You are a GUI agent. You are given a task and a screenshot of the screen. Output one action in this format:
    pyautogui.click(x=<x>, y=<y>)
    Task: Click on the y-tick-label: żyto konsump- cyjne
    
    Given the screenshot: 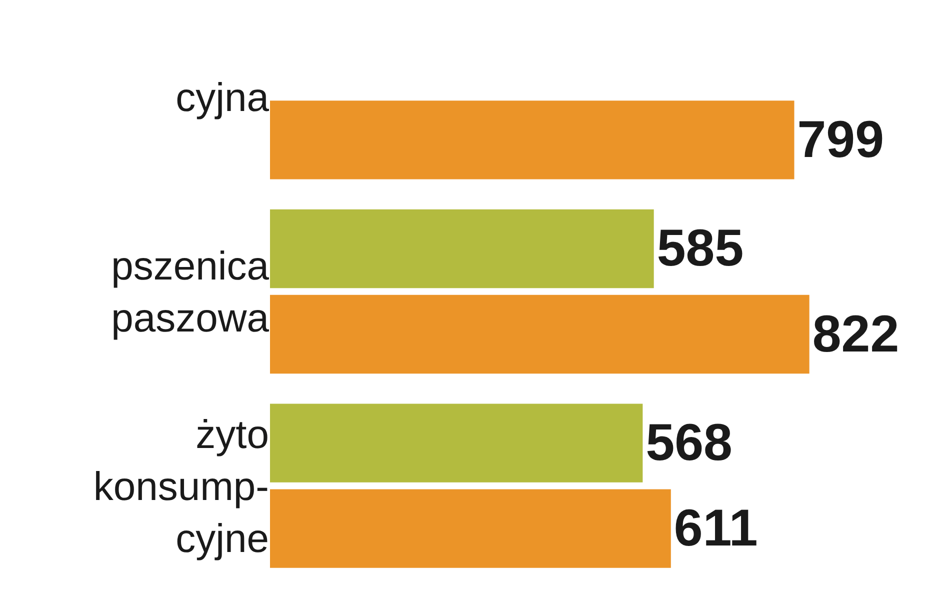 What is the action you would take?
    pyautogui.click(x=181, y=486)
    